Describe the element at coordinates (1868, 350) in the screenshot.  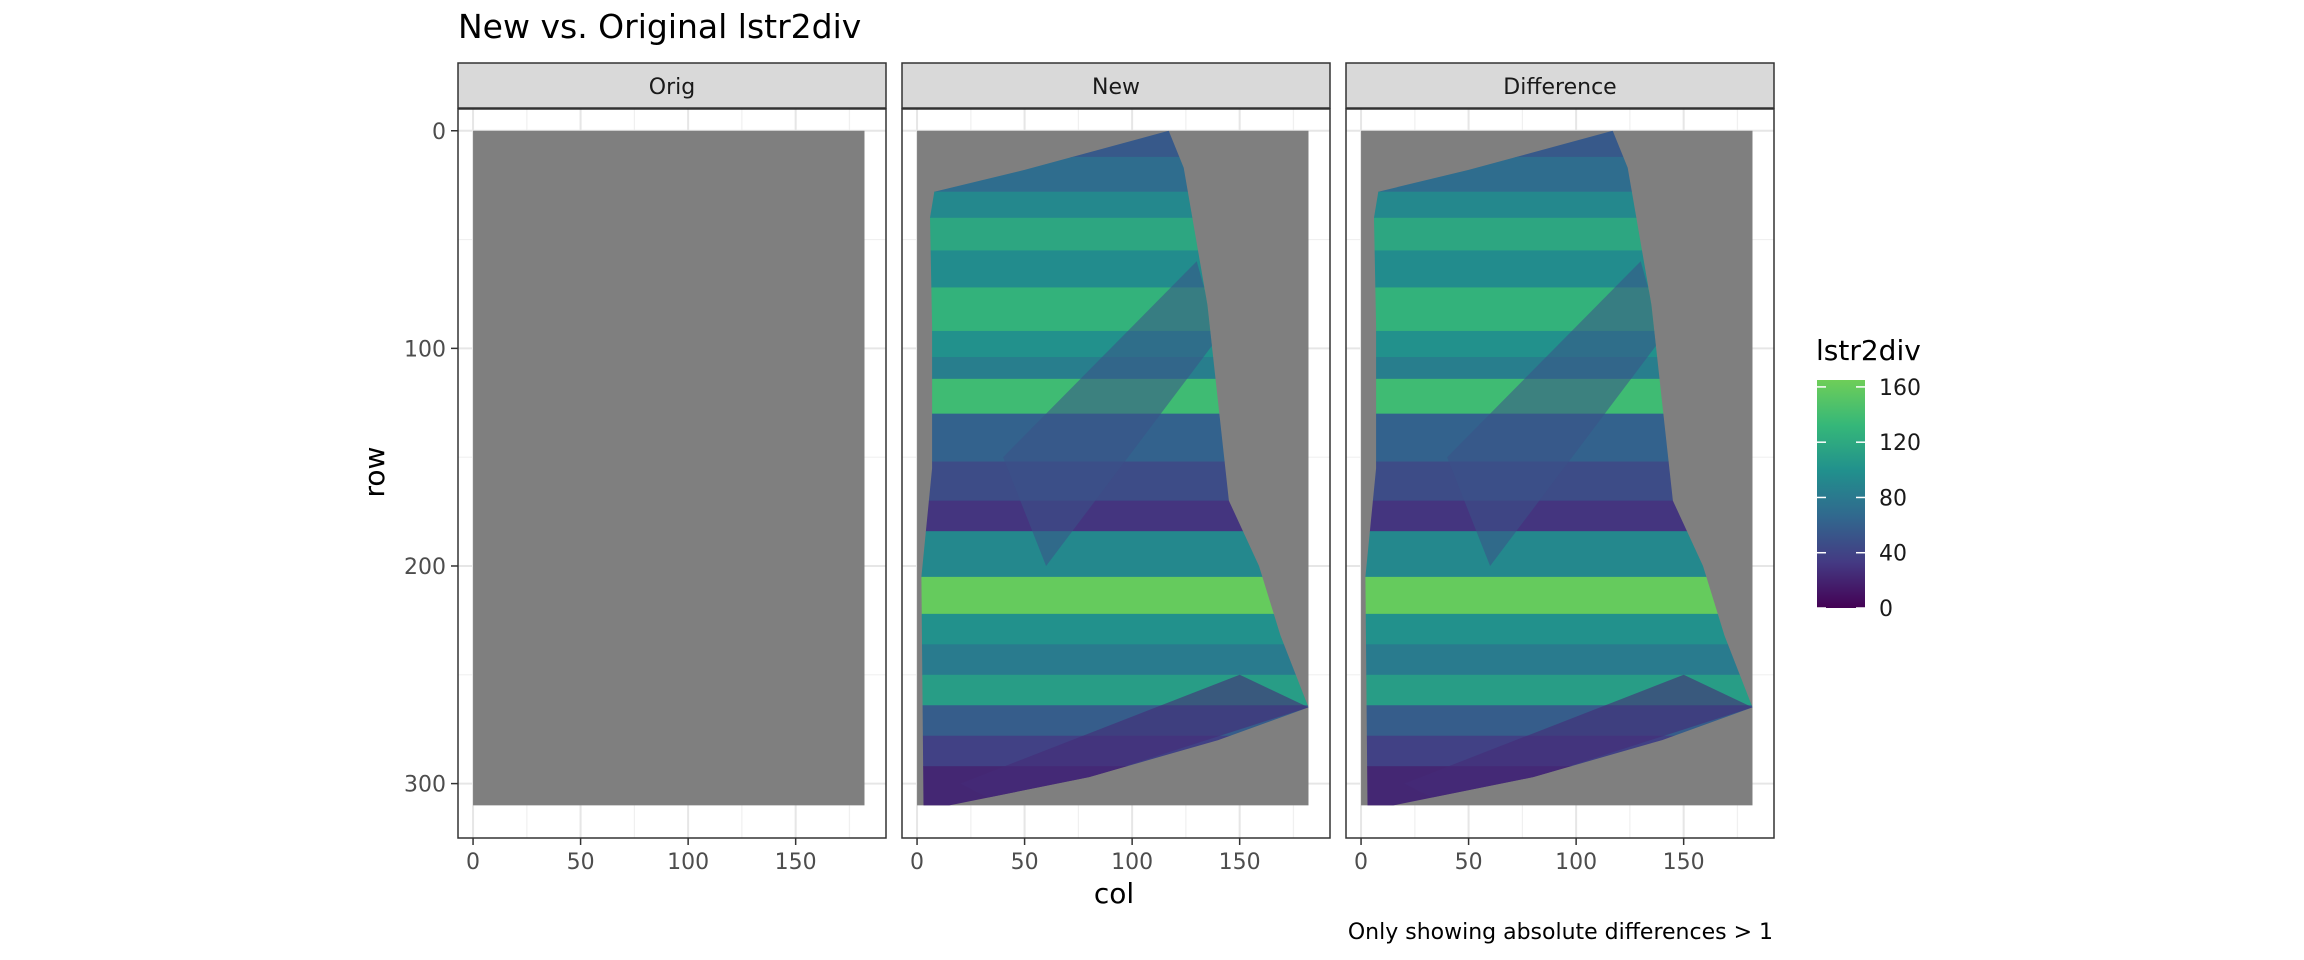
I see `legend-title: lstr2div` at that location.